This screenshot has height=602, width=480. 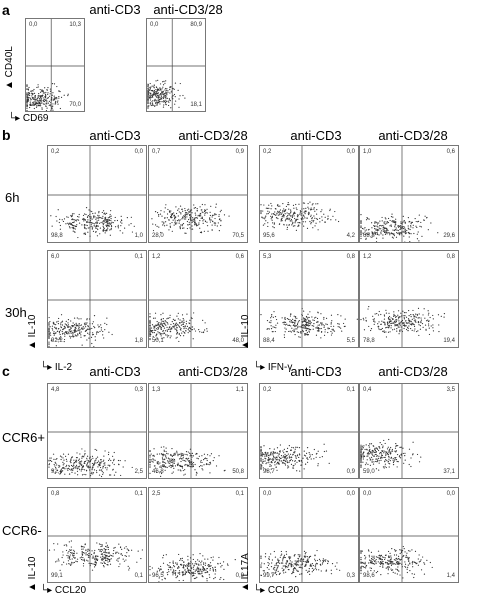 What do you see at coordinates (350, 236) in the screenshot?
I see `quadrant-value: 4,2` at bounding box center [350, 236].